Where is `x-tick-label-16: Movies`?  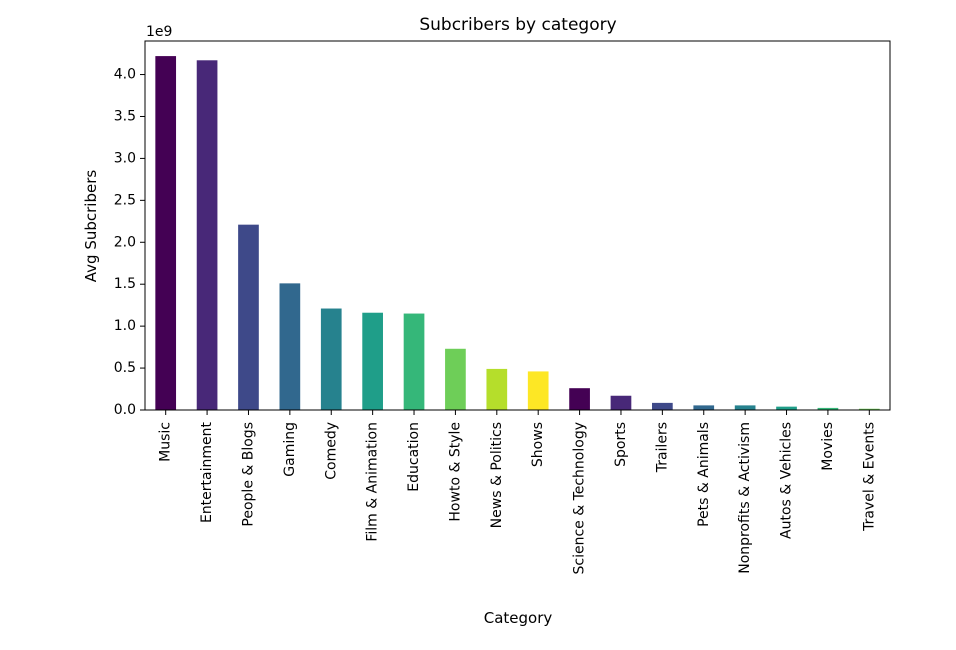
x-tick-label-16: Movies is located at coordinates (828, 446).